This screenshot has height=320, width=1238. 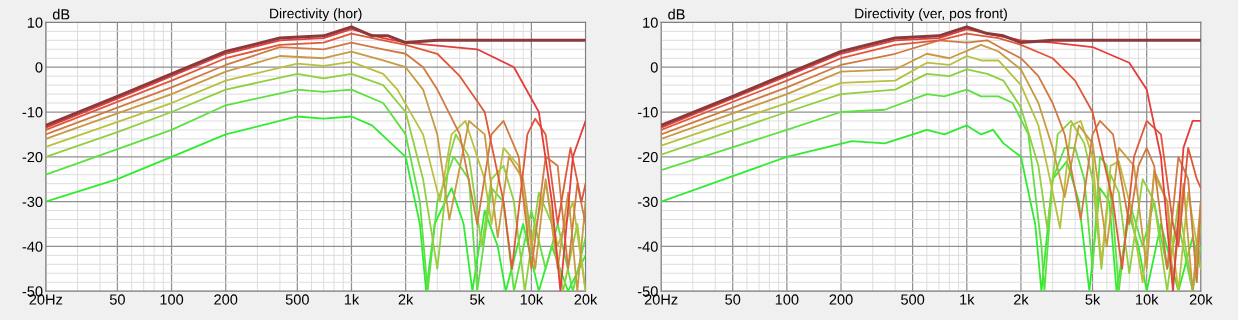 What do you see at coordinates (316, 15) in the screenshot?
I see `chart-title: Directivity (hor)` at bounding box center [316, 15].